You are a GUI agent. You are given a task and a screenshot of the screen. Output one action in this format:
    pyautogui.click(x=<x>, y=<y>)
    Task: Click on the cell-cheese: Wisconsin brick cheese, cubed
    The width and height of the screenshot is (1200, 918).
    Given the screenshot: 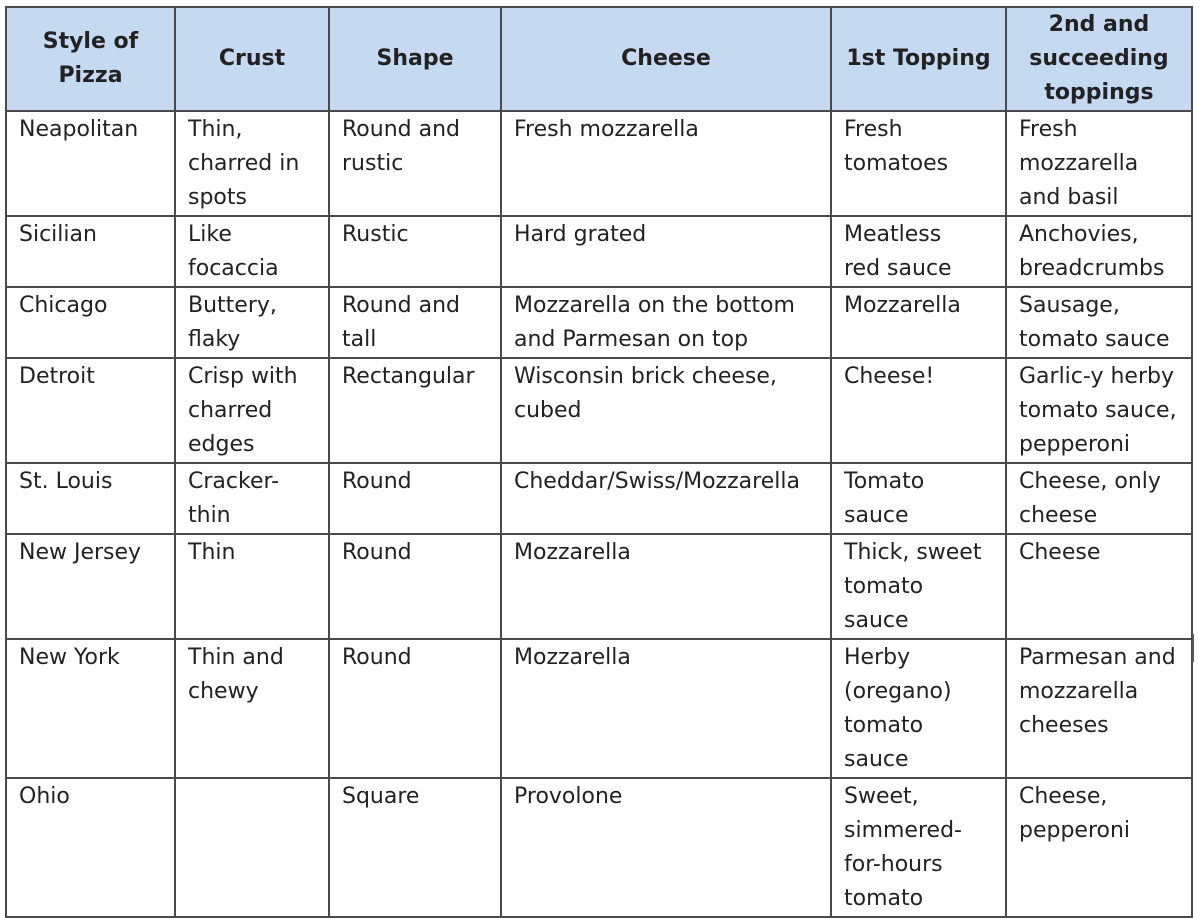 What is the action you would take?
    pyautogui.click(x=666, y=410)
    